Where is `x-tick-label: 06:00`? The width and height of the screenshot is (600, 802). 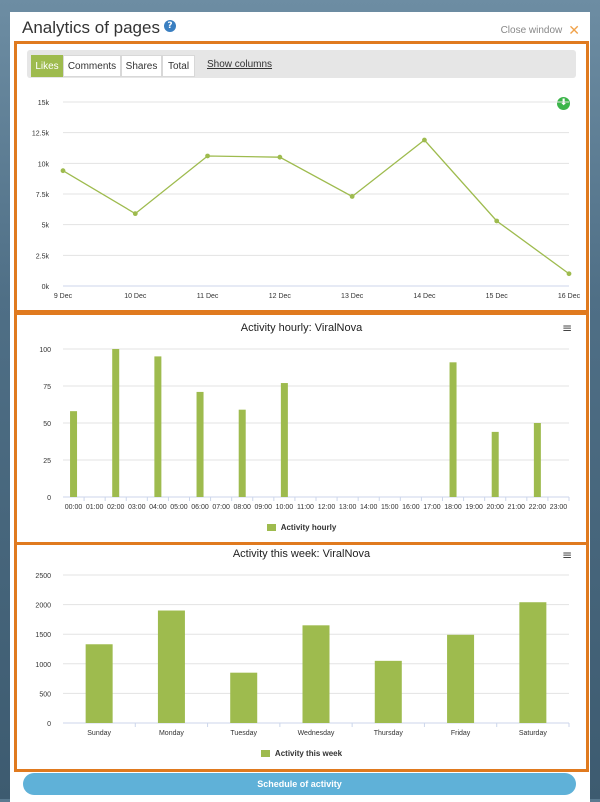 x-tick-label: 06:00 is located at coordinates (200, 507).